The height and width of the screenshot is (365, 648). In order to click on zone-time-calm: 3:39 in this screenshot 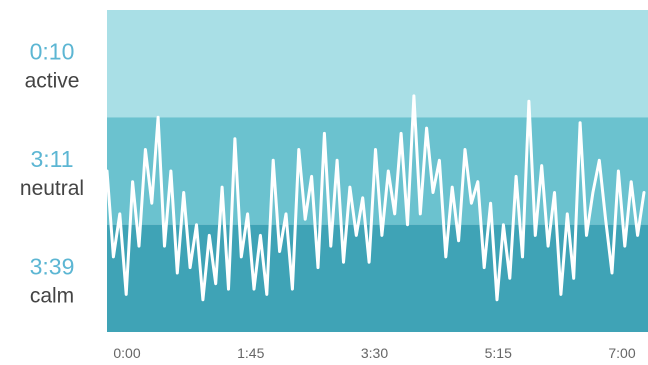, I will do `click(52, 266)`.